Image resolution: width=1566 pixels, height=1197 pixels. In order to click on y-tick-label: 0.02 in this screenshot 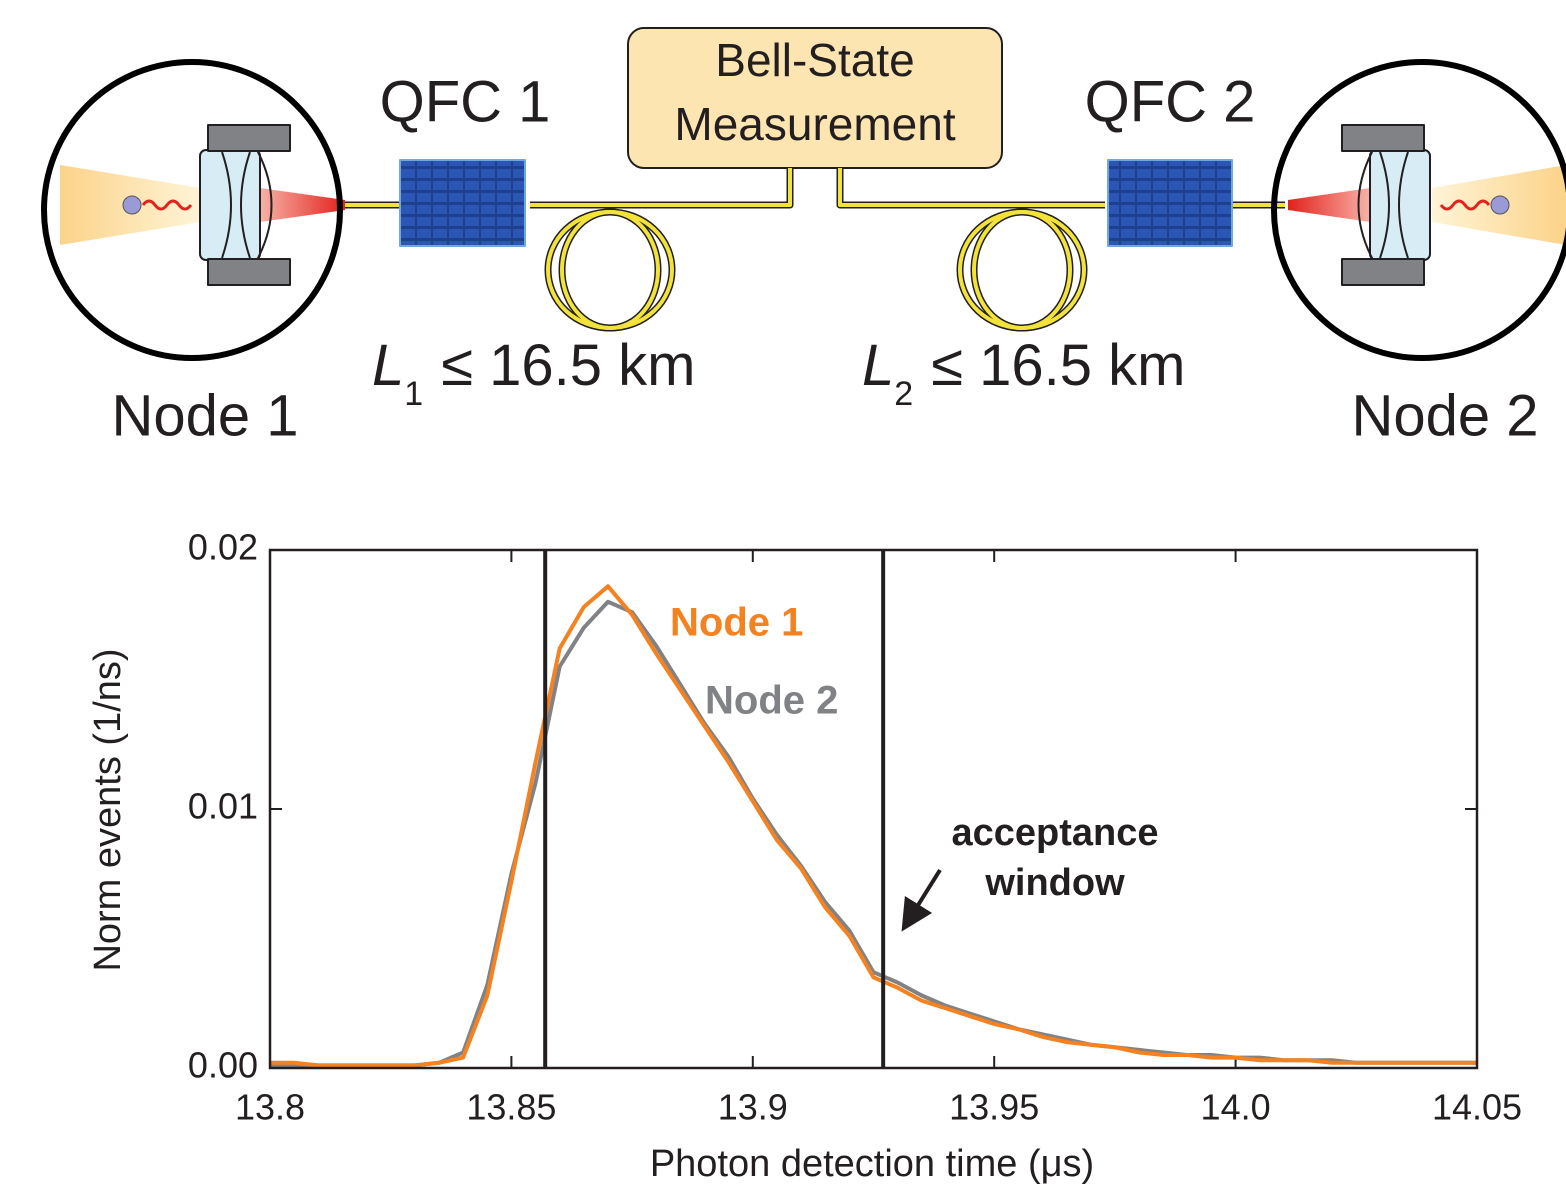, I will do `click(223, 547)`.